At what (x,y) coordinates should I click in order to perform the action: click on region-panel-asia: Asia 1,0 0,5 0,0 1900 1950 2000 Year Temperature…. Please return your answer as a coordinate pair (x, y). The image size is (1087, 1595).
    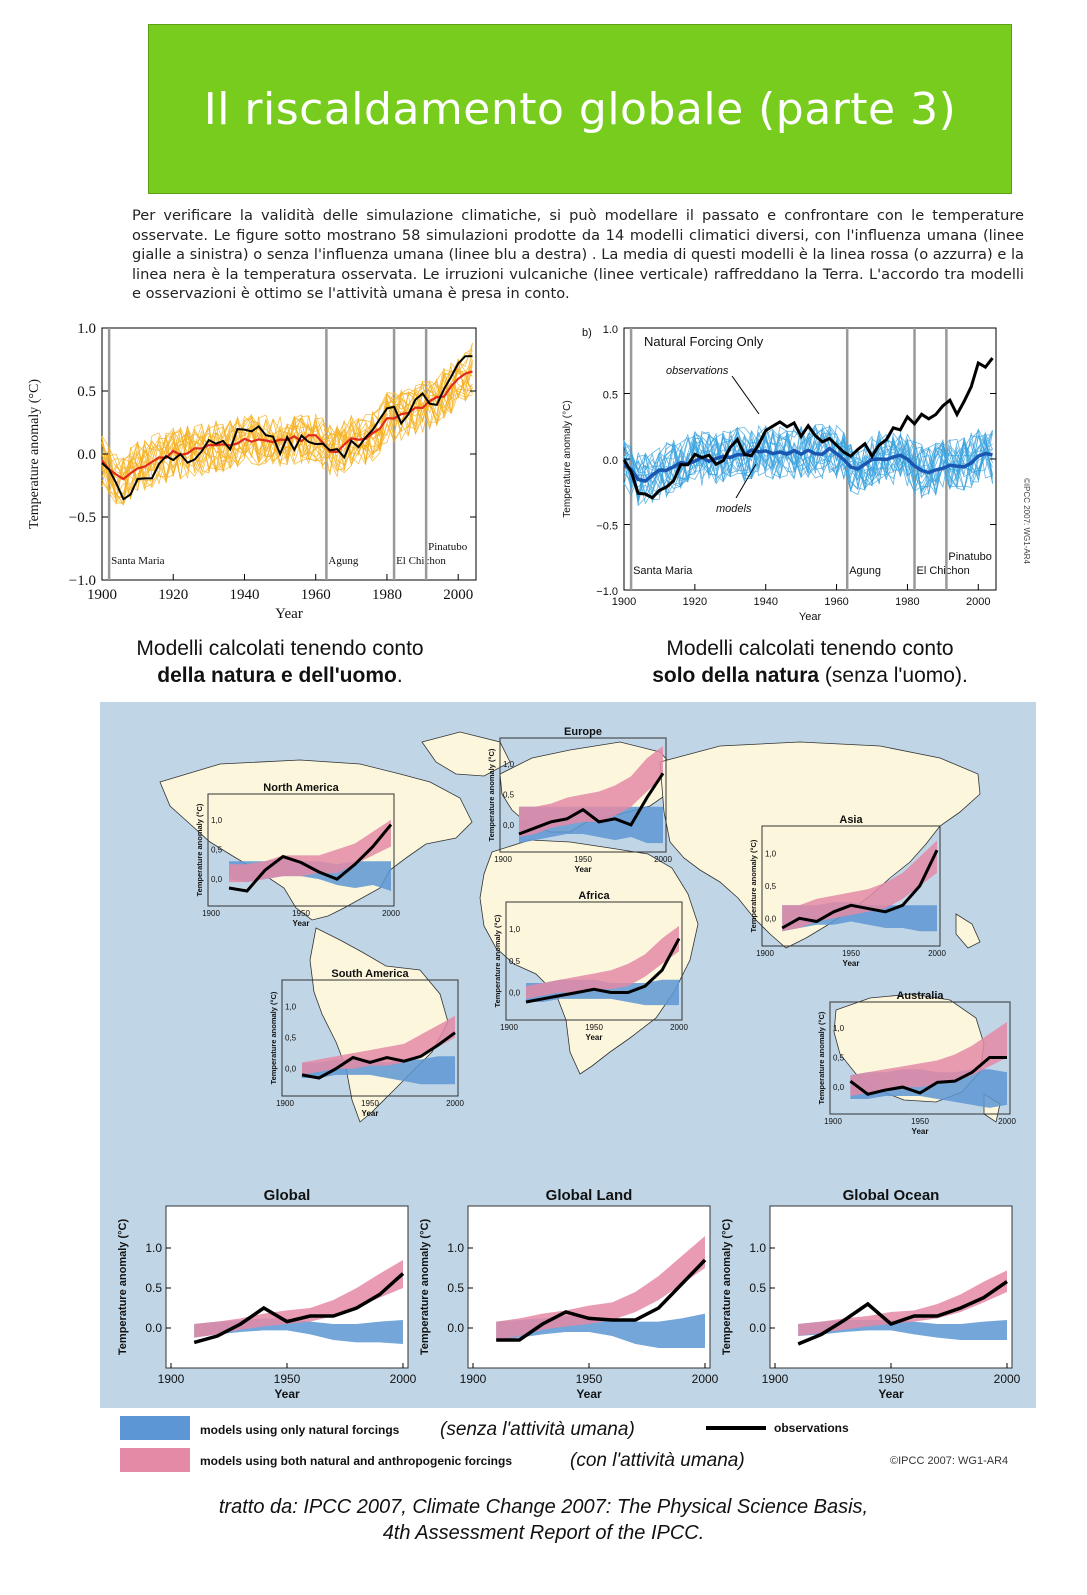
    Looking at the image, I should click on (847, 891).